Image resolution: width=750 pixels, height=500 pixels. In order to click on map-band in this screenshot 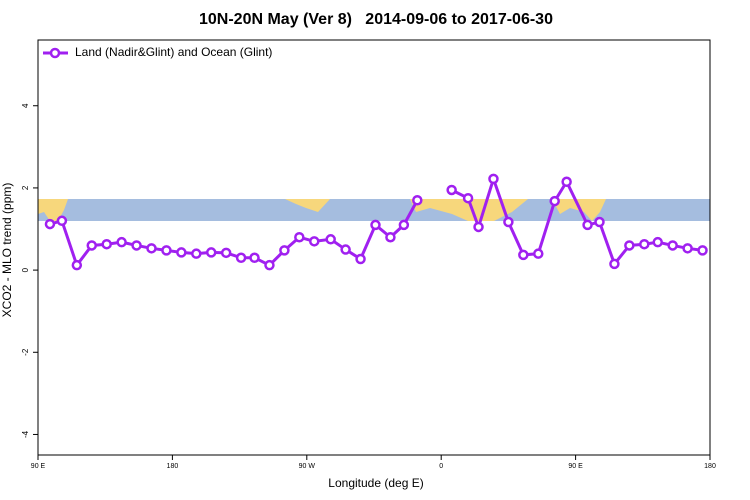, I will do `click(374, 210)`.